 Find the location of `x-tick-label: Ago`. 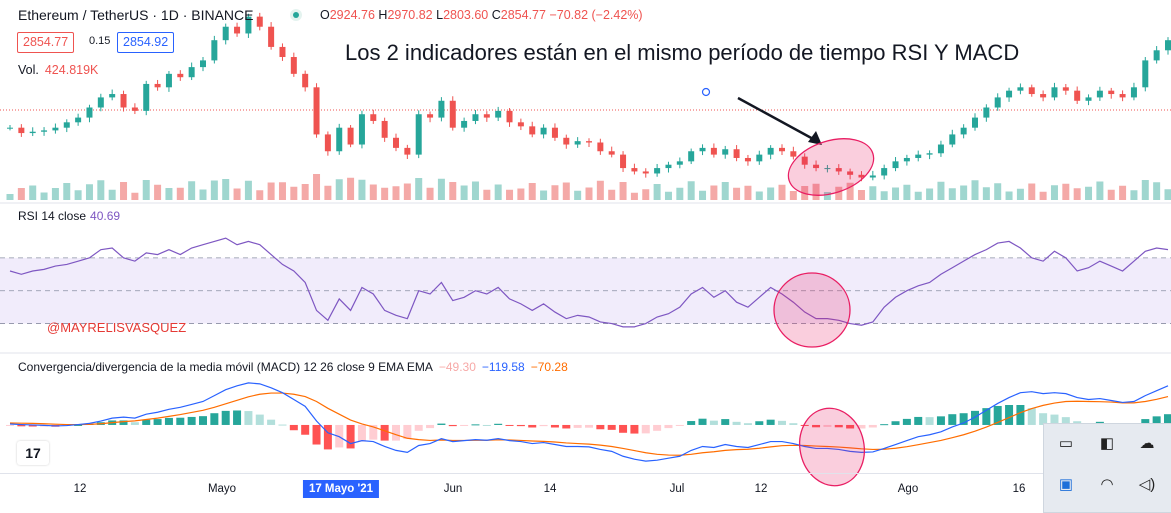

x-tick-label: Ago is located at coordinates (908, 489).